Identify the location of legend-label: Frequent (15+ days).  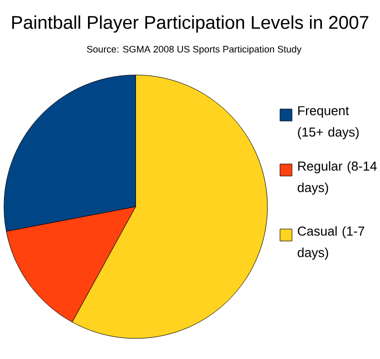
(328, 123).